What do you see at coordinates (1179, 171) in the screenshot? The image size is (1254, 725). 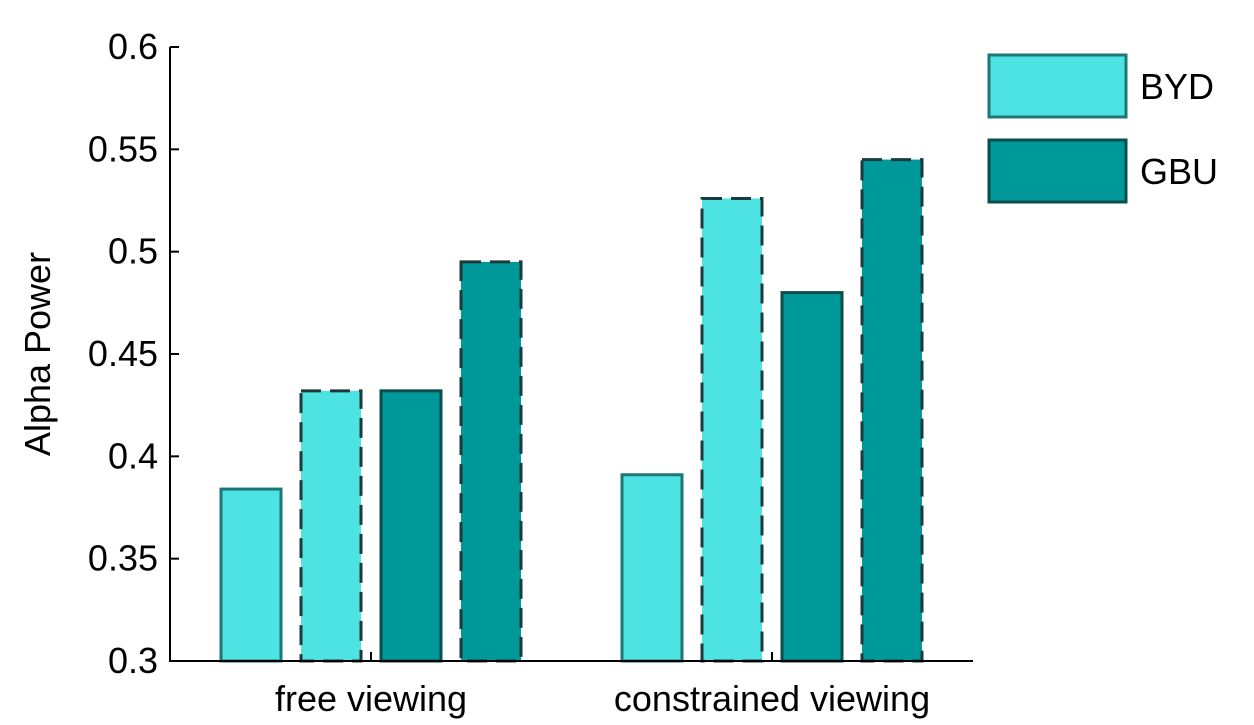 I see `legend-label-gbu: GBU` at bounding box center [1179, 171].